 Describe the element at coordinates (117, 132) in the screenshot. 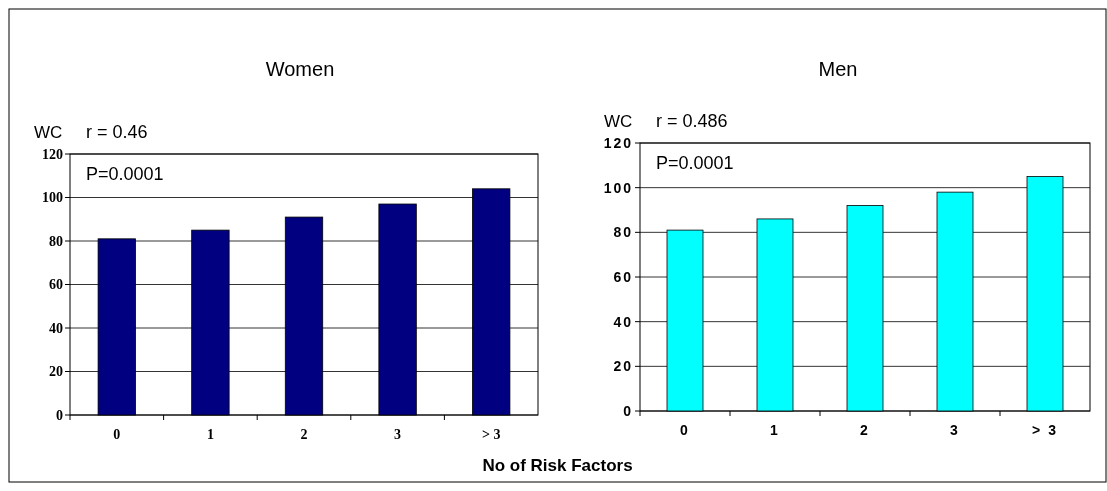

I see `text: r = 0.46` at that location.